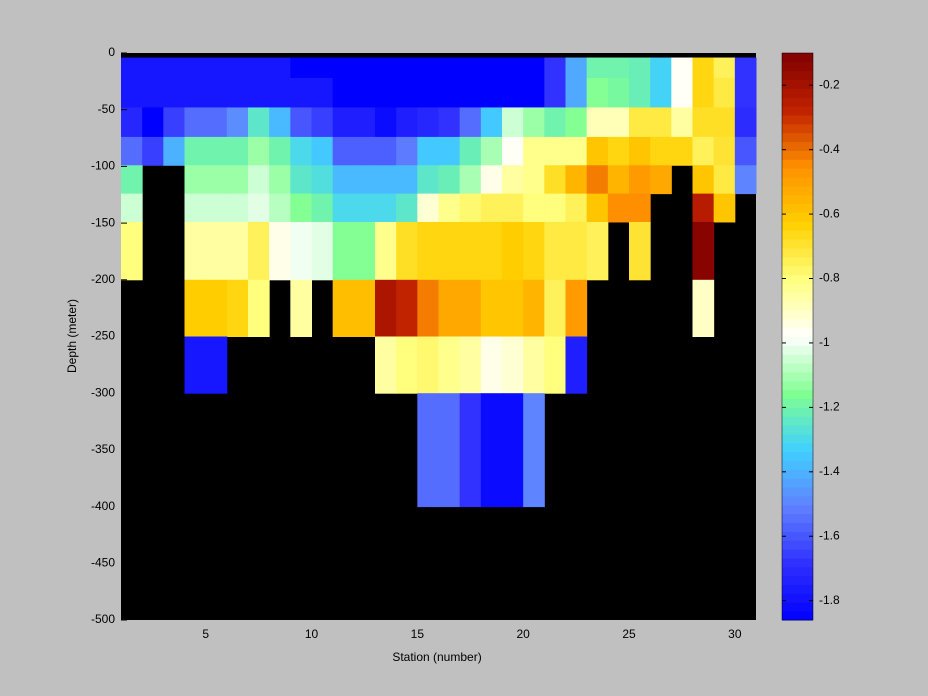 The height and width of the screenshot is (696, 928). I want to click on y-tick-label: -450, so click(103, 562).